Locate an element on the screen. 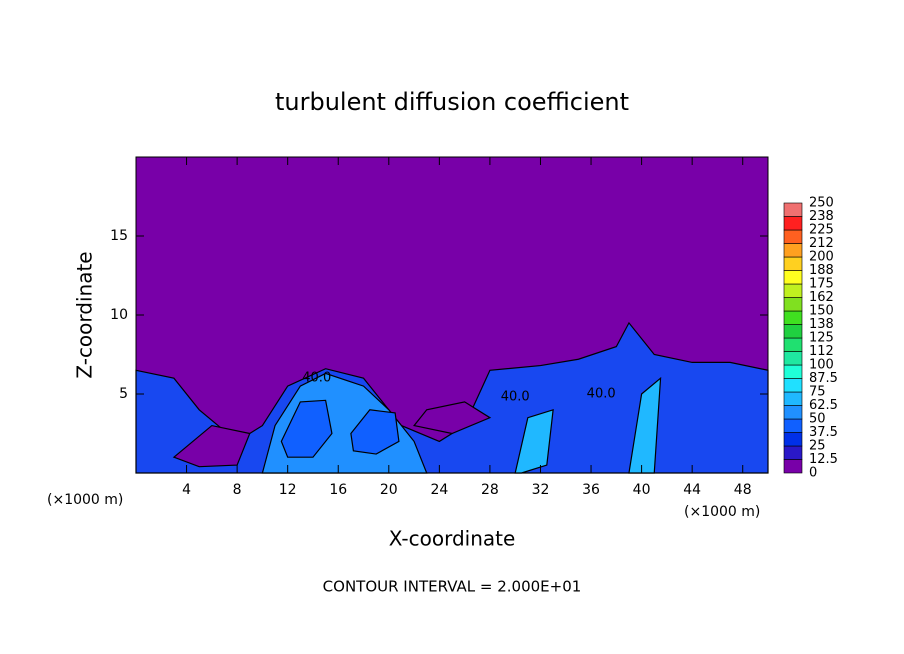  colorbar-label: 200 is located at coordinates (821, 257).